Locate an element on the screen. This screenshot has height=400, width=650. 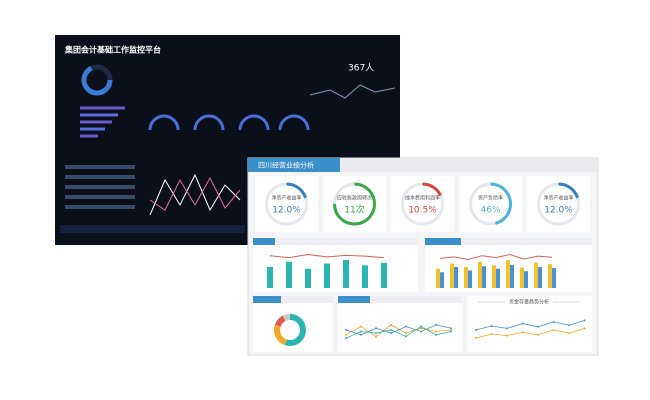
bar-list is located at coordinates (102, 122).